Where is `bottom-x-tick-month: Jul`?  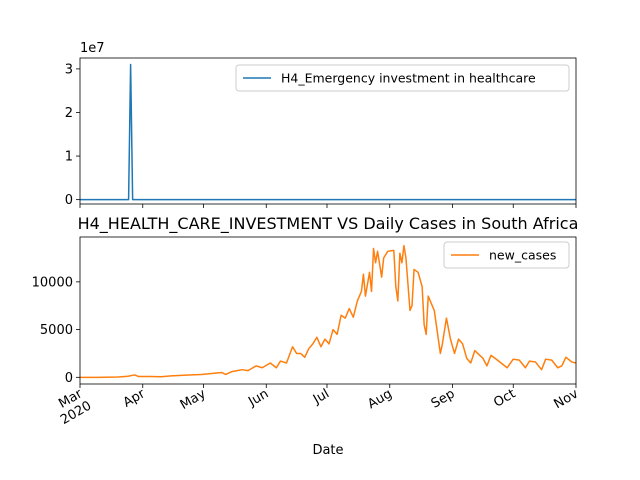
bottom-x-tick-month: Jul is located at coordinates (321, 396).